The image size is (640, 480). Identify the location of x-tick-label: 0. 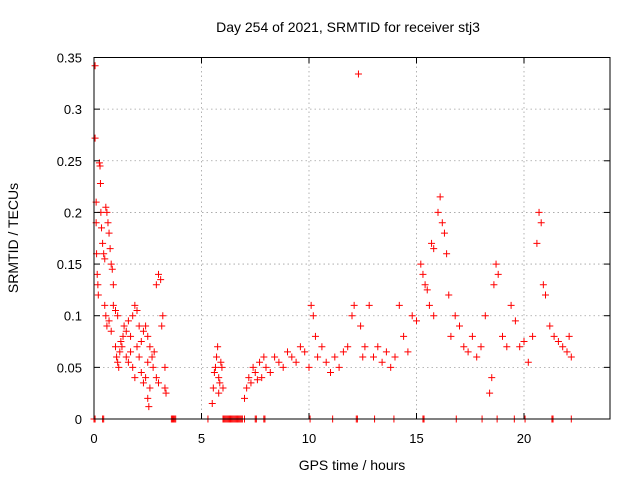
(93, 438).